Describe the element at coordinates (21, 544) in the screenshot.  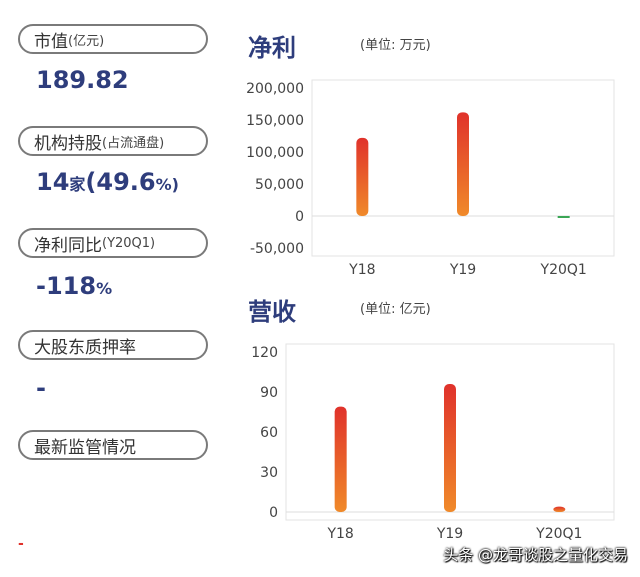
I see `regulation-value: -` at that location.